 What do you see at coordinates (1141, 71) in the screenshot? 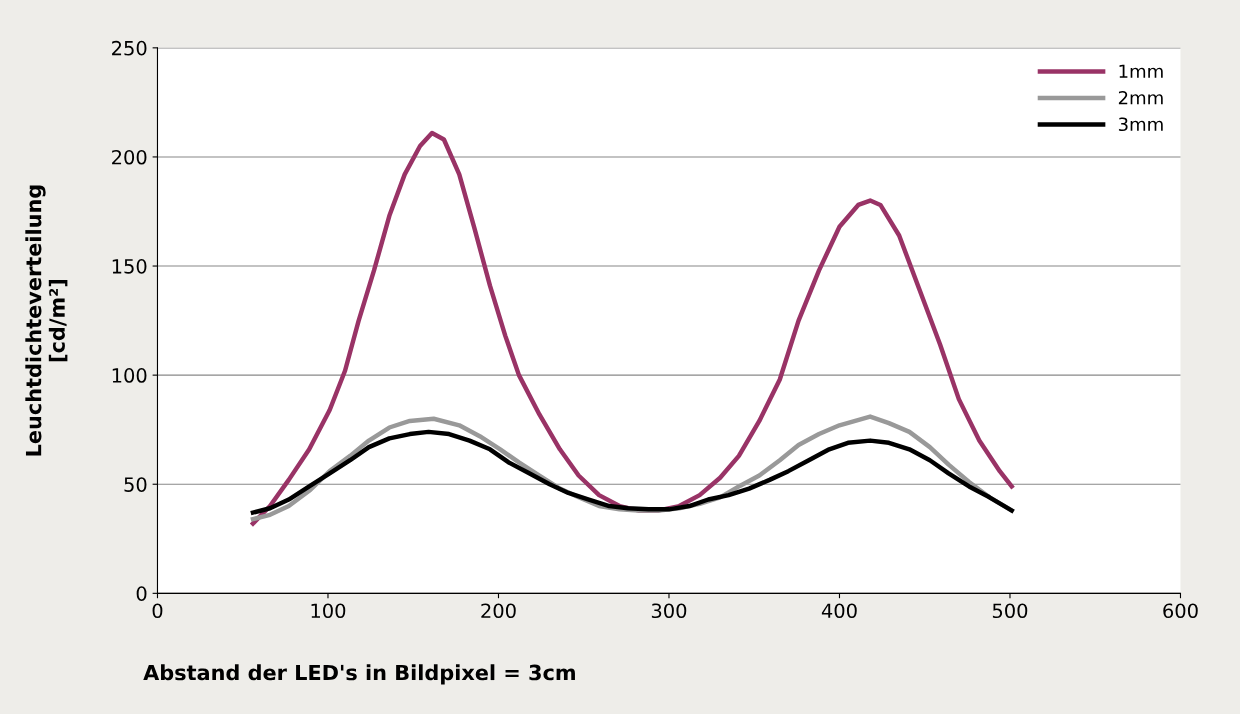
I see `legend-label: 1mm` at bounding box center [1141, 71].